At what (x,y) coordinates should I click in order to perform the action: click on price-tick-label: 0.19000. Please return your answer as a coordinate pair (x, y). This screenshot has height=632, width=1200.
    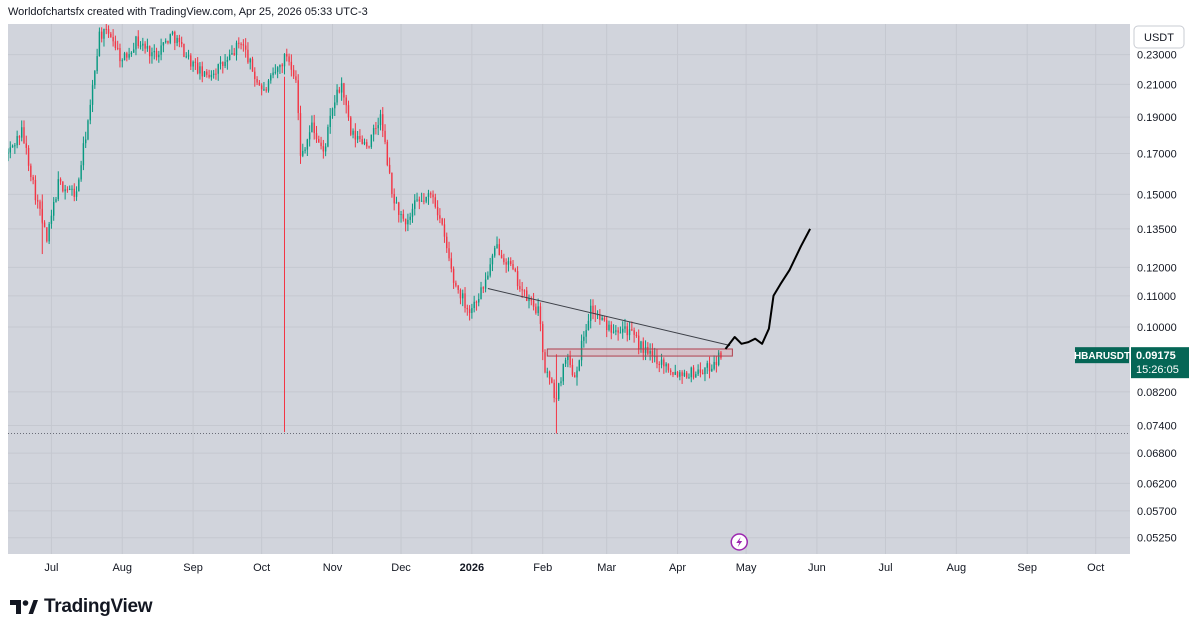
    Looking at the image, I should click on (1157, 118).